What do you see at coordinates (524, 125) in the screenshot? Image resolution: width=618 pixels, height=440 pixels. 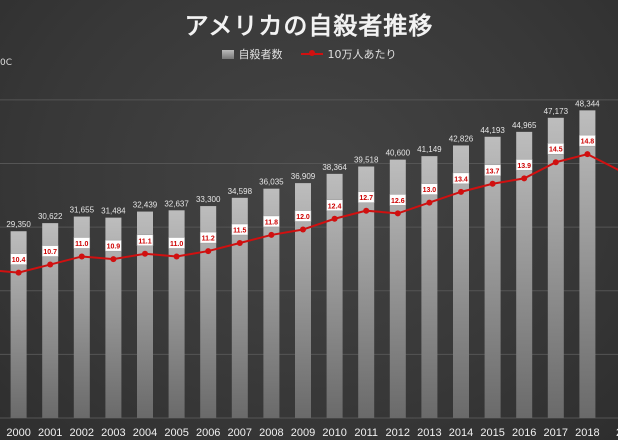 I see `bar-value-label: 44,965` at bounding box center [524, 125].